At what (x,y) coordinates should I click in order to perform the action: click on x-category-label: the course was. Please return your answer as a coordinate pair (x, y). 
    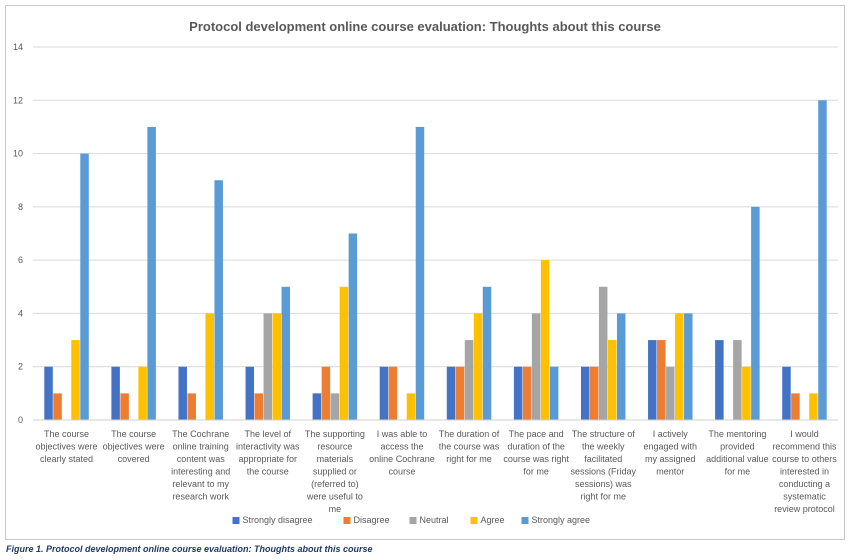
    Looking at the image, I should click on (469, 447).